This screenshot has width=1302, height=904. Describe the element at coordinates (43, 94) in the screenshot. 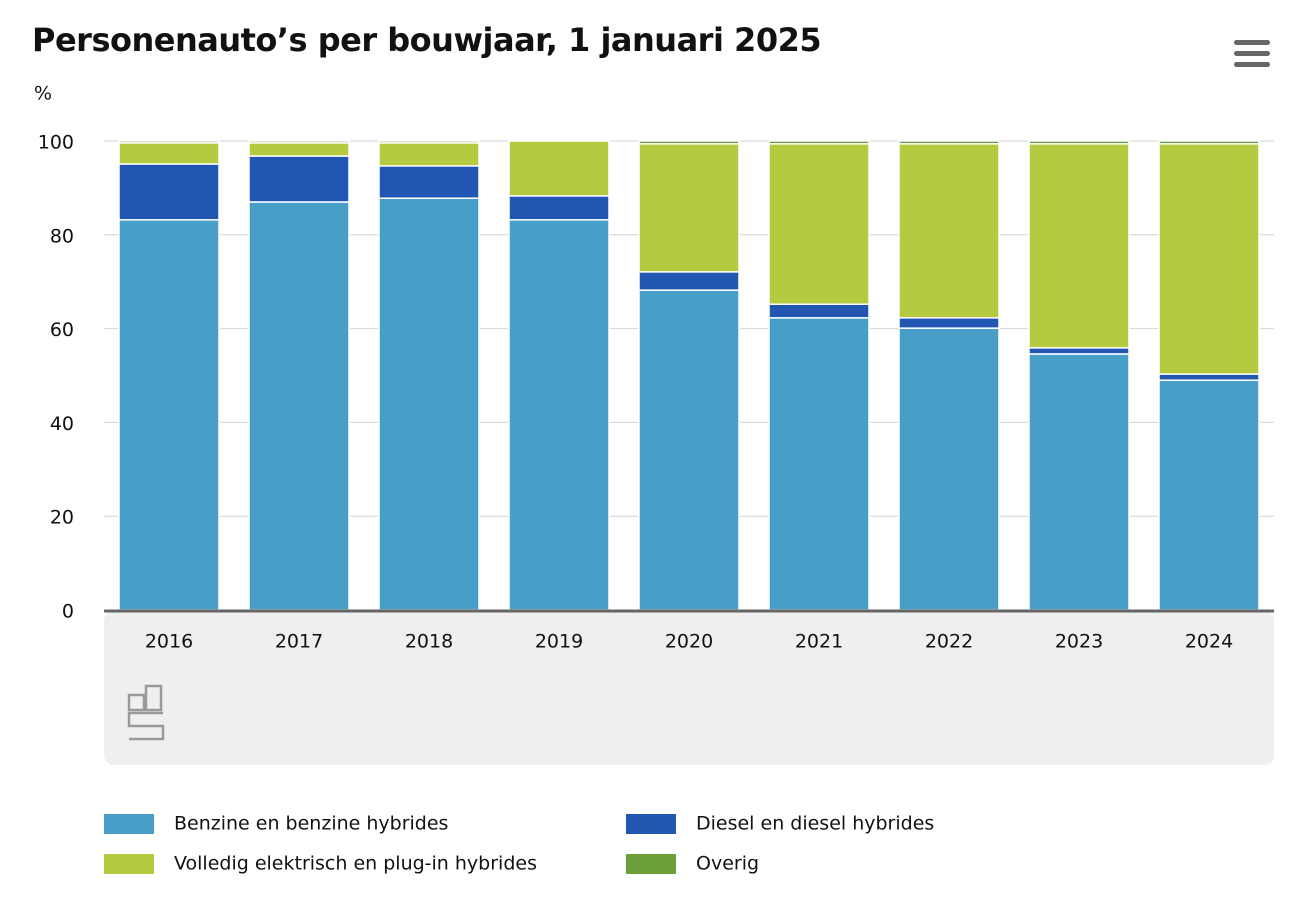

I see `y-axis-label: %` at that location.